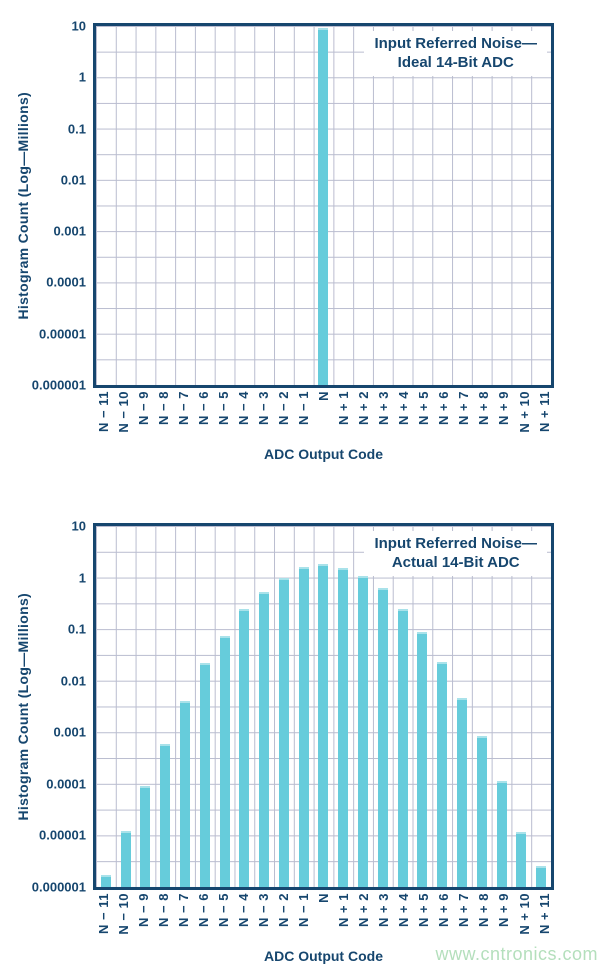  What do you see at coordinates (163, 408) in the screenshot?
I see `x-tick-label: N − 8` at bounding box center [163, 408].